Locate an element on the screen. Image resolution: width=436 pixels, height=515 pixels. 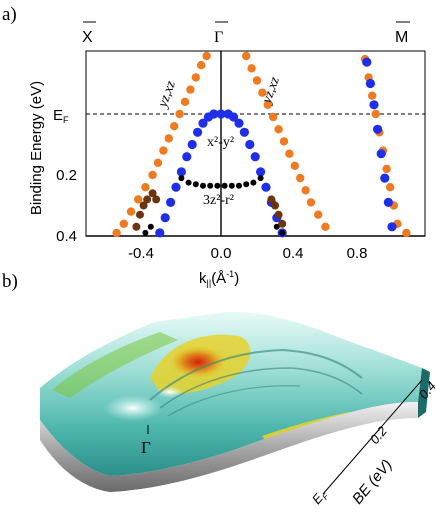
svg-text: EF is located at coordinates (61, 116).